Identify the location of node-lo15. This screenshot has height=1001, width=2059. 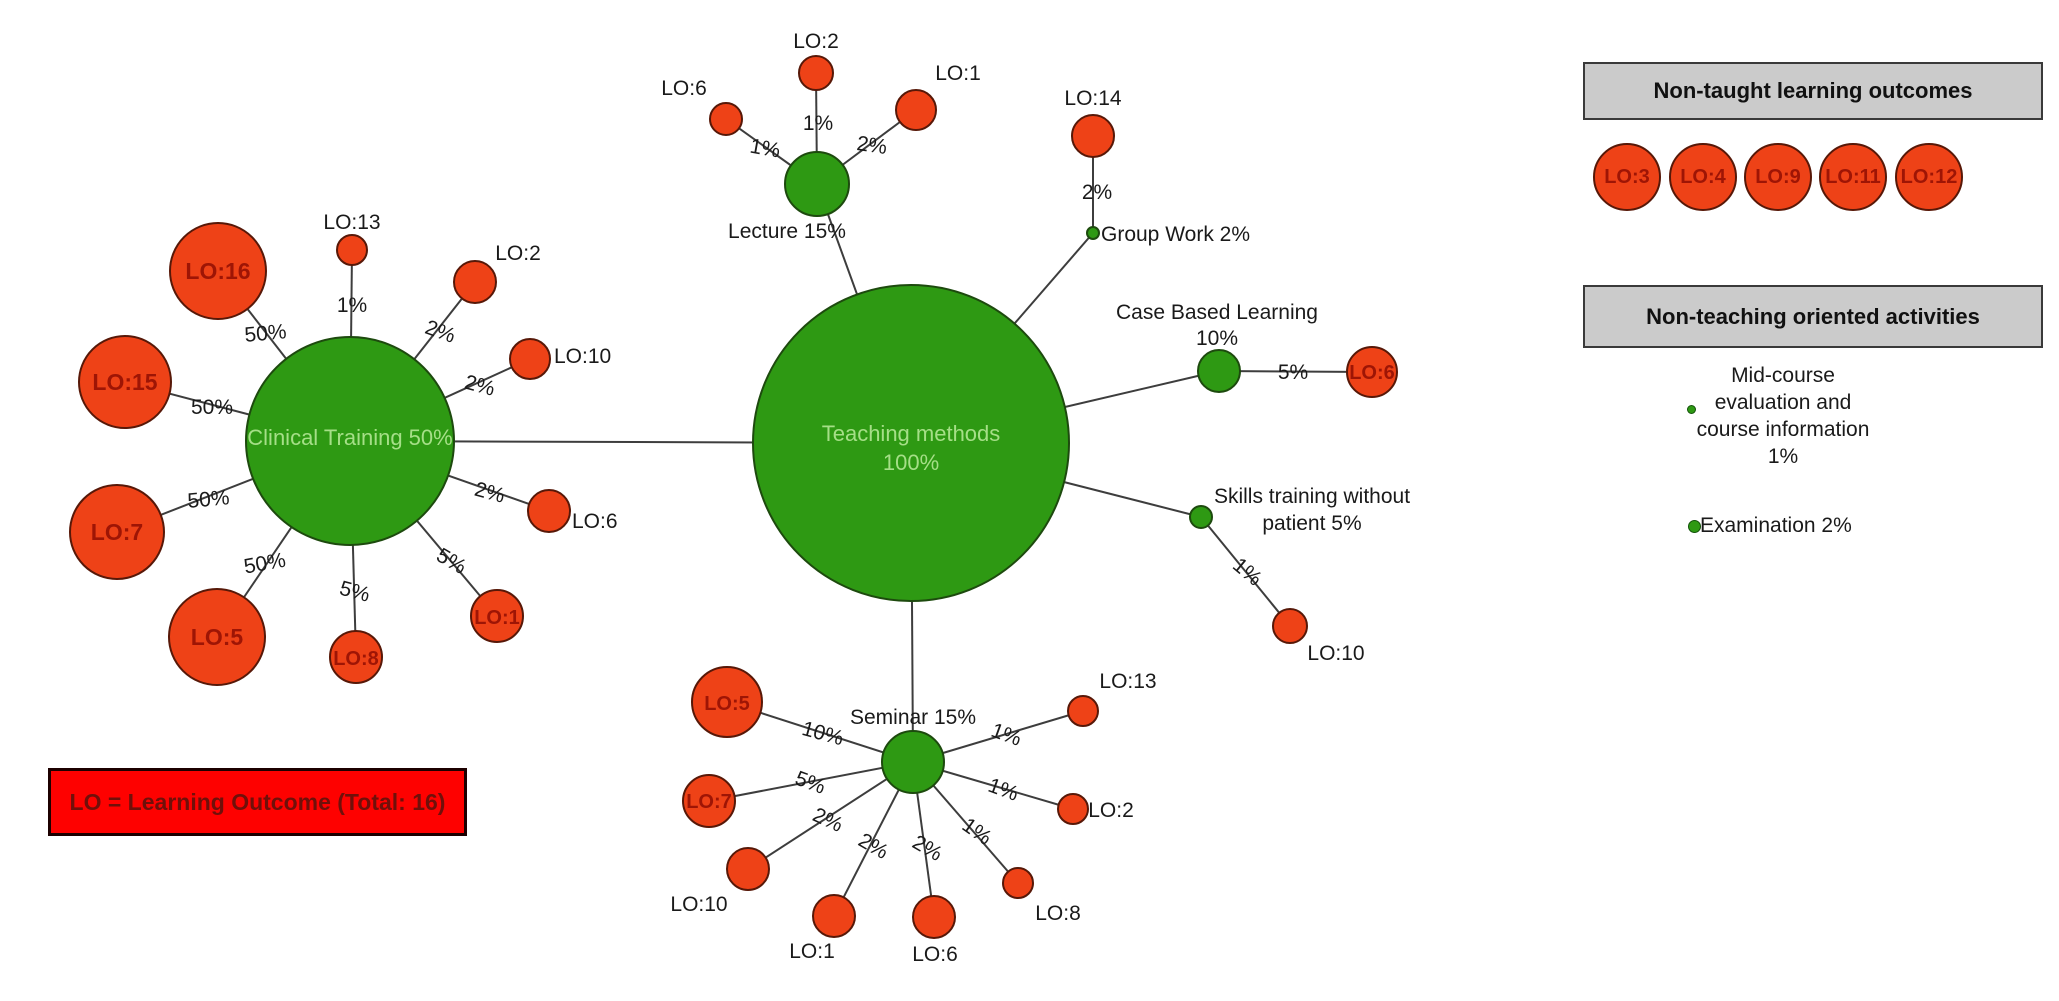
(125, 382).